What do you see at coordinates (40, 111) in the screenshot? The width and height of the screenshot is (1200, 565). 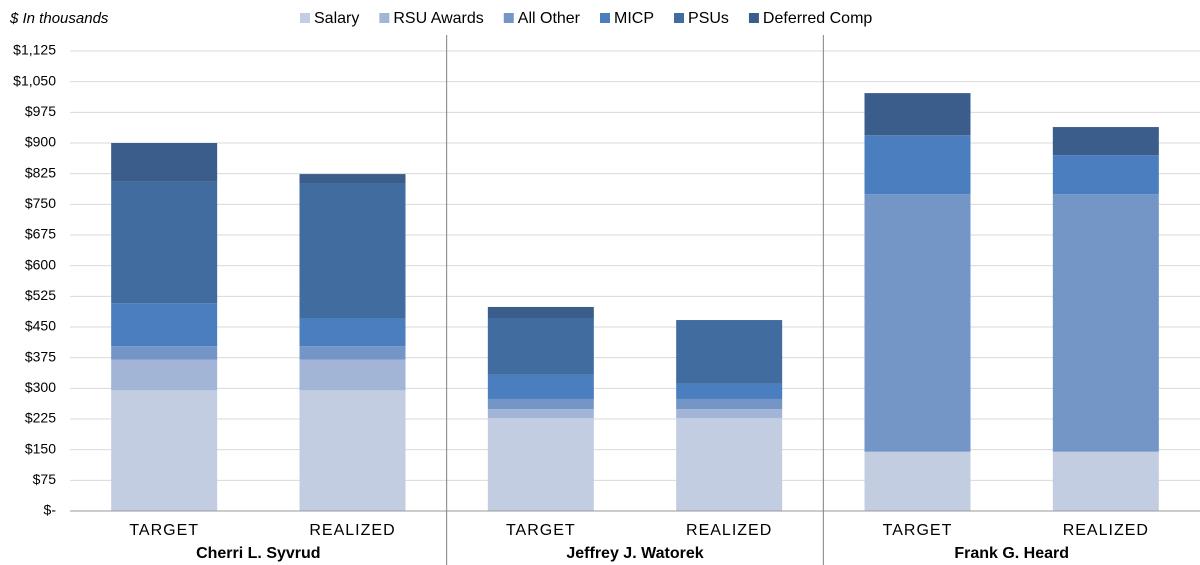 I see `y-tick-label: $975` at bounding box center [40, 111].